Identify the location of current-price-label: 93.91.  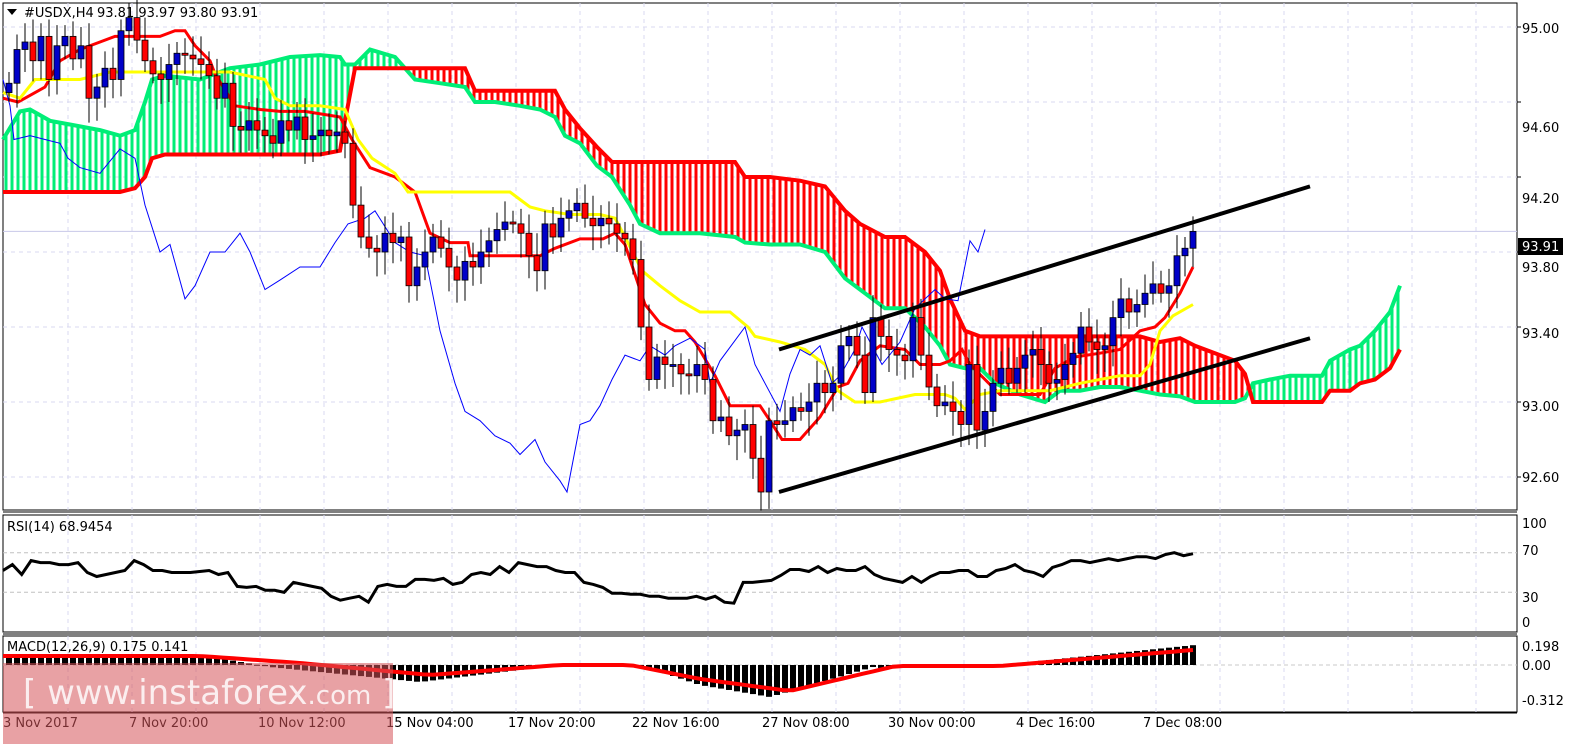
(1540, 247).